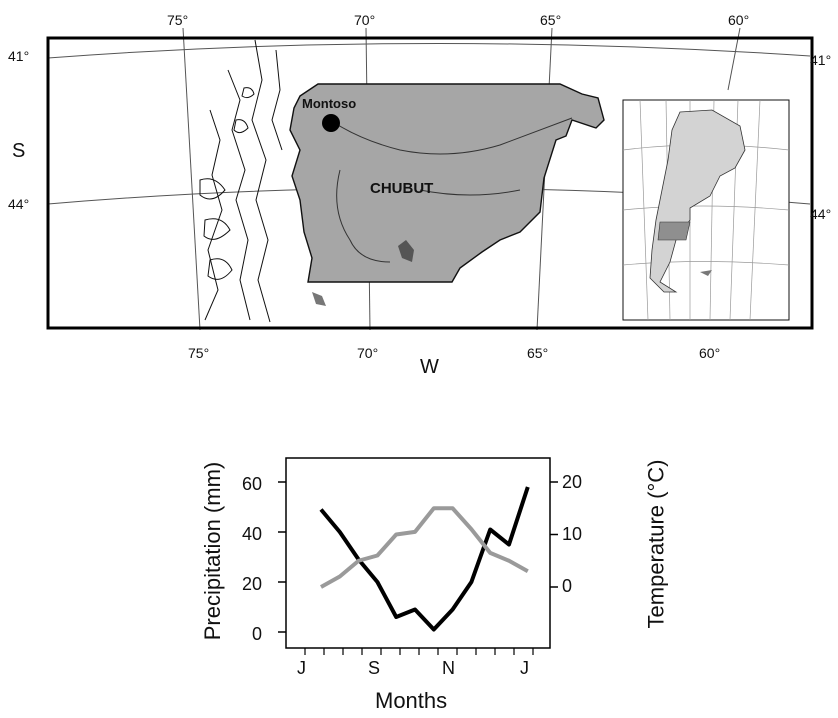 This screenshot has height=718, width=838. I want to click on chubut-province, so click(447, 183).